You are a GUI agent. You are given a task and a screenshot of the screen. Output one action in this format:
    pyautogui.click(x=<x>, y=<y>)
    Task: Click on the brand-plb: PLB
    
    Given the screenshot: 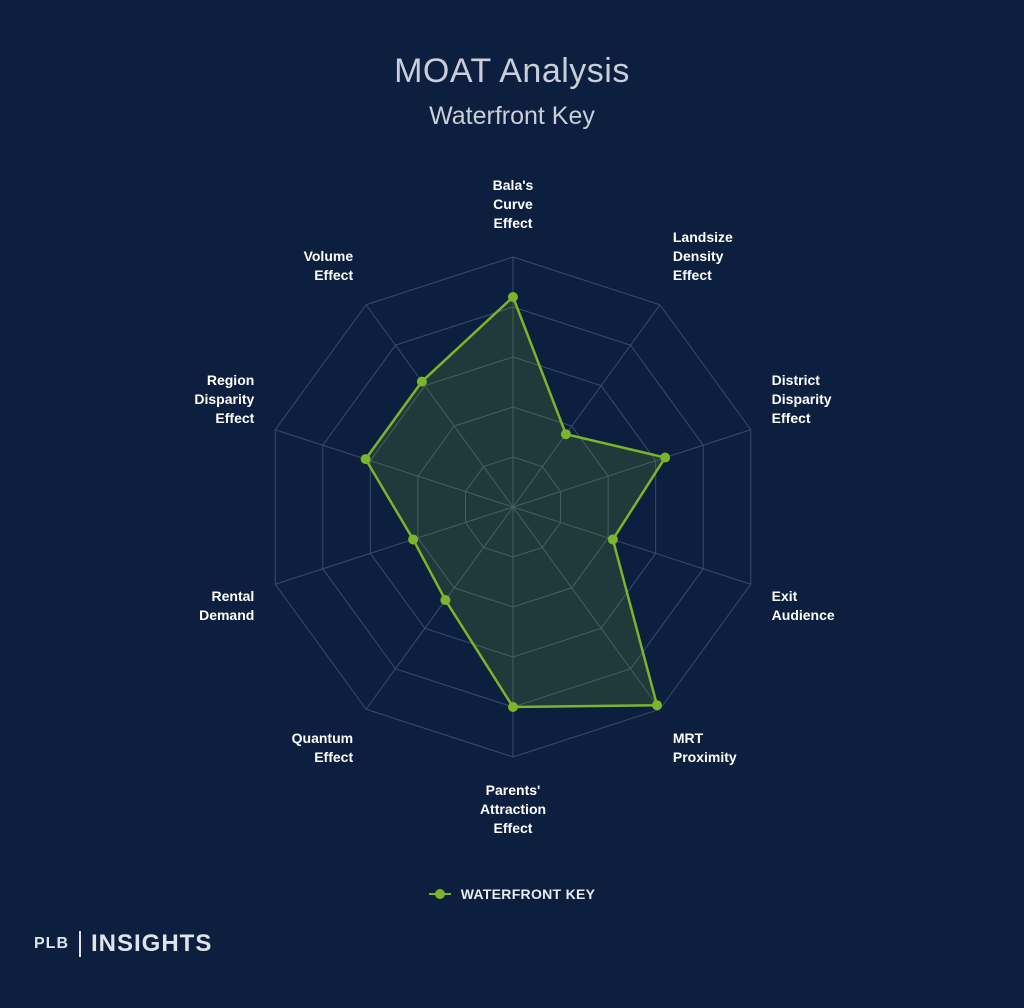 What is the action you would take?
    pyautogui.click(x=51, y=943)
    